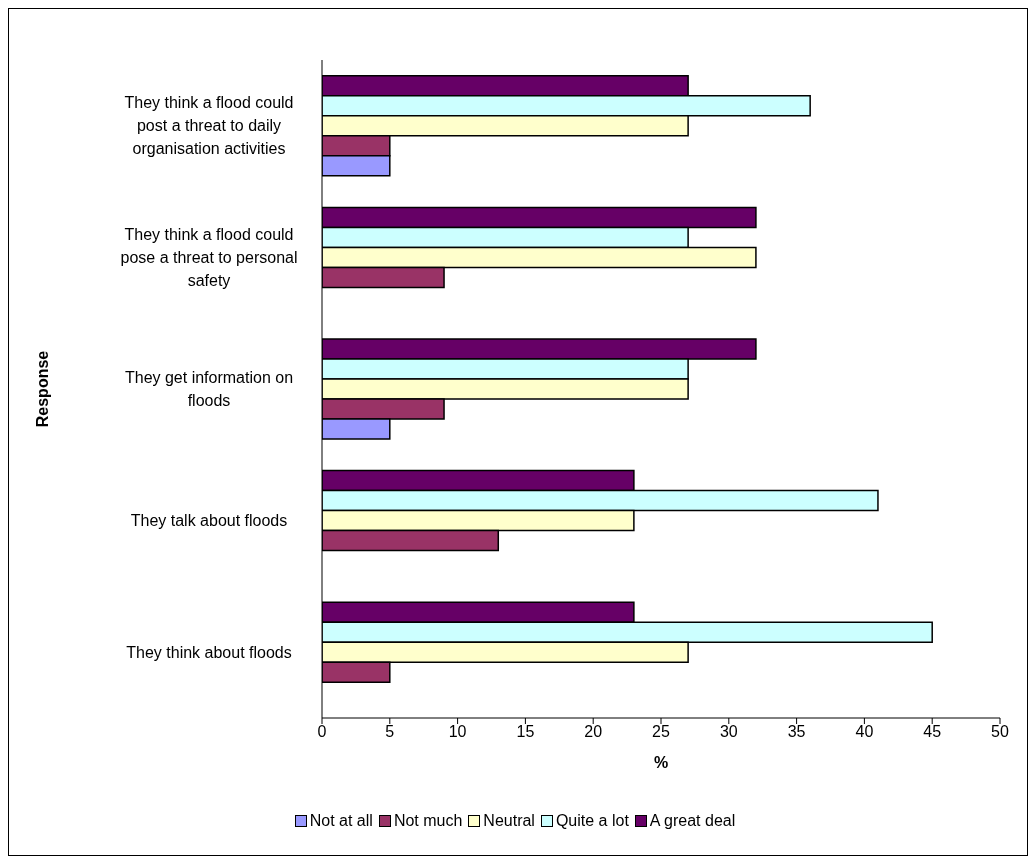  Describe the element at coordinates (42, 389) in the screenshot. I see `y-axis-title: Response` at that location.